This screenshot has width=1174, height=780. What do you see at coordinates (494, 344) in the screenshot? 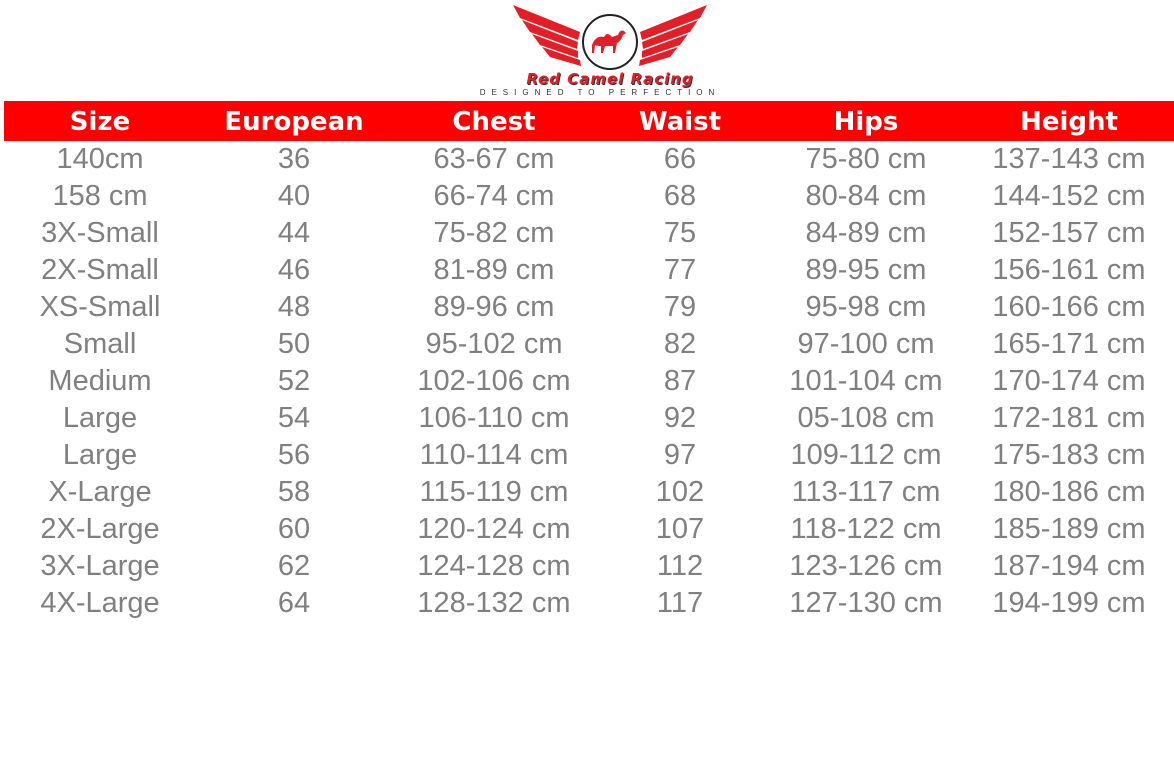
I see `cell-chest: 95-102 cm` at bounding box center [494, 344].